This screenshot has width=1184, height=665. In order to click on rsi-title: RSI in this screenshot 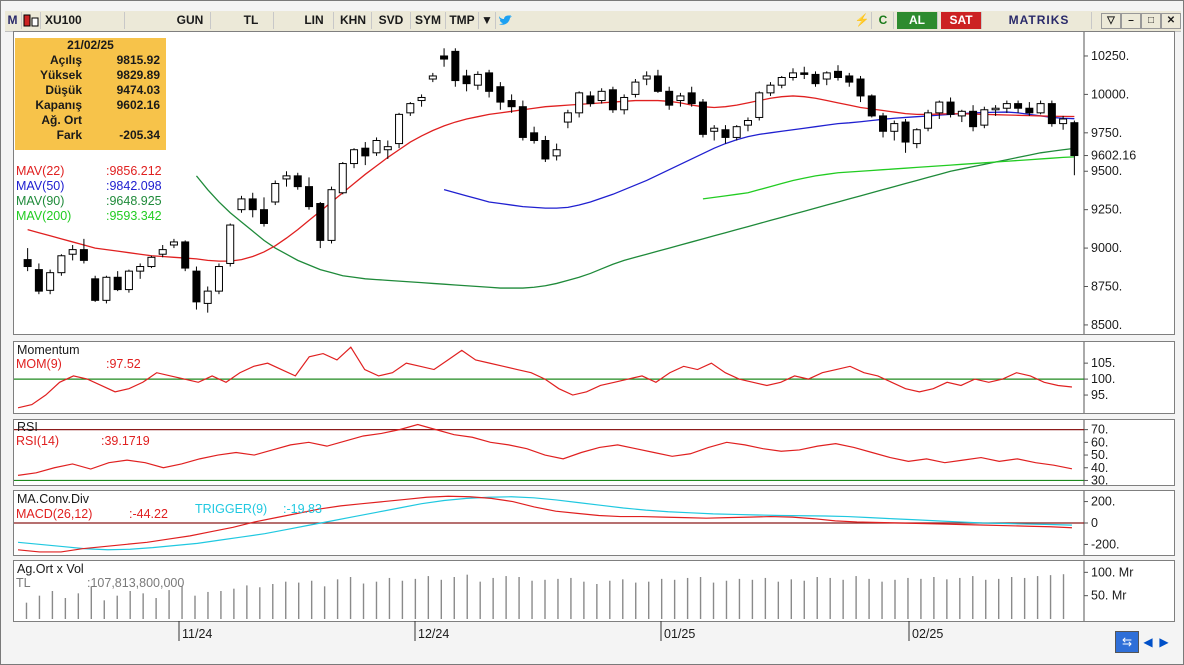, I will do `click(27, 427)`.